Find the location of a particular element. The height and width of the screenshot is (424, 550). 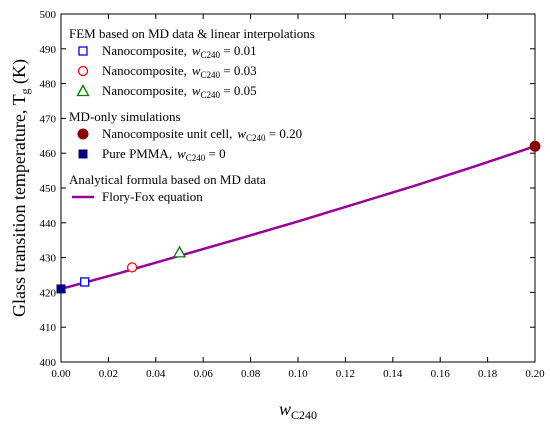

y-tick-label: 480 is located at coordinates (48, 85).